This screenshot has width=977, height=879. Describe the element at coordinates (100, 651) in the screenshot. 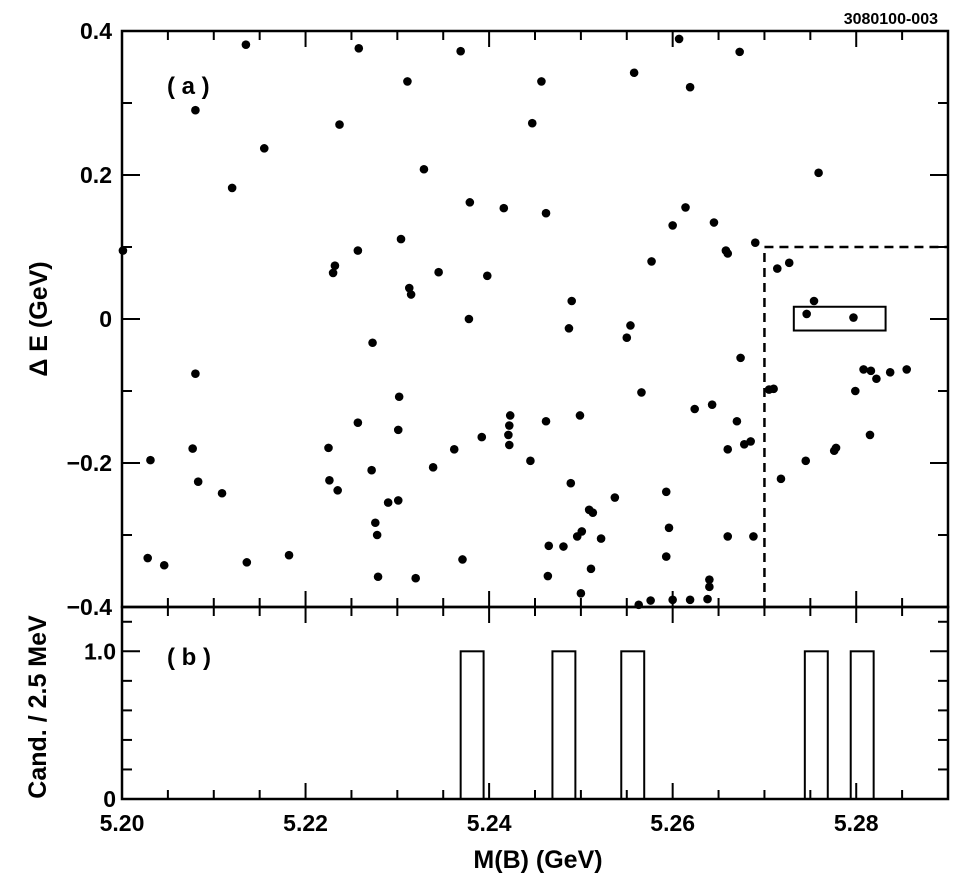

I see `y-tick-label: 1.0` at that location.